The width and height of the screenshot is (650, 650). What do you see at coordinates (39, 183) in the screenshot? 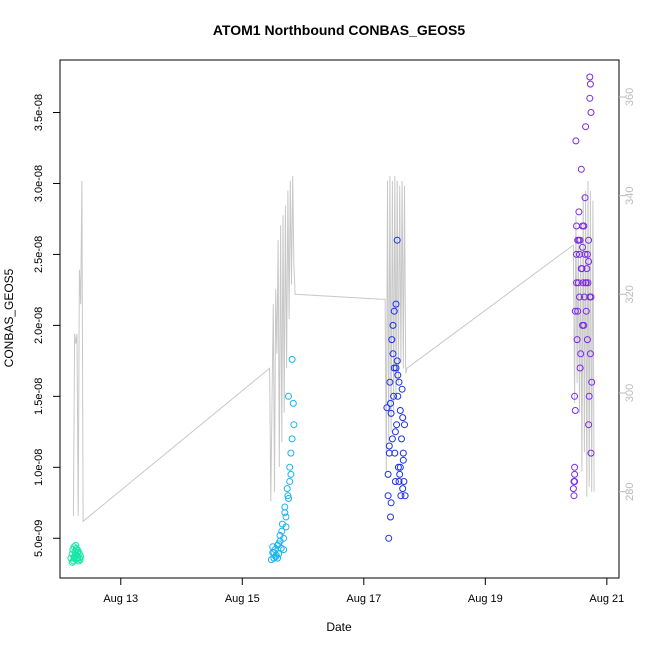
I see `y-tick-label: 3.0e-08` at bounding box center [39, 183].